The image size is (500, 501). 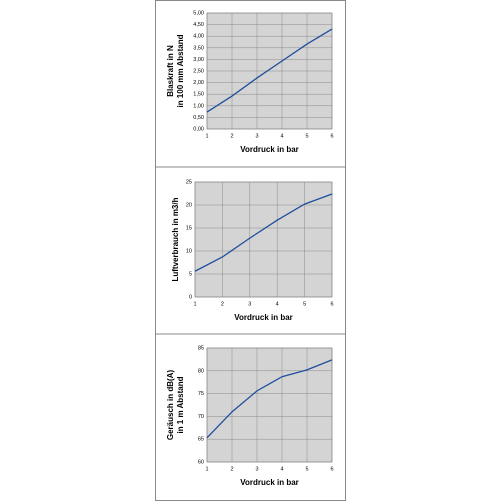 What do you see at coordinates (198, 37) in the screenshot?
I see `y-tick-label: 4,00` at bounding box center [198, 37].